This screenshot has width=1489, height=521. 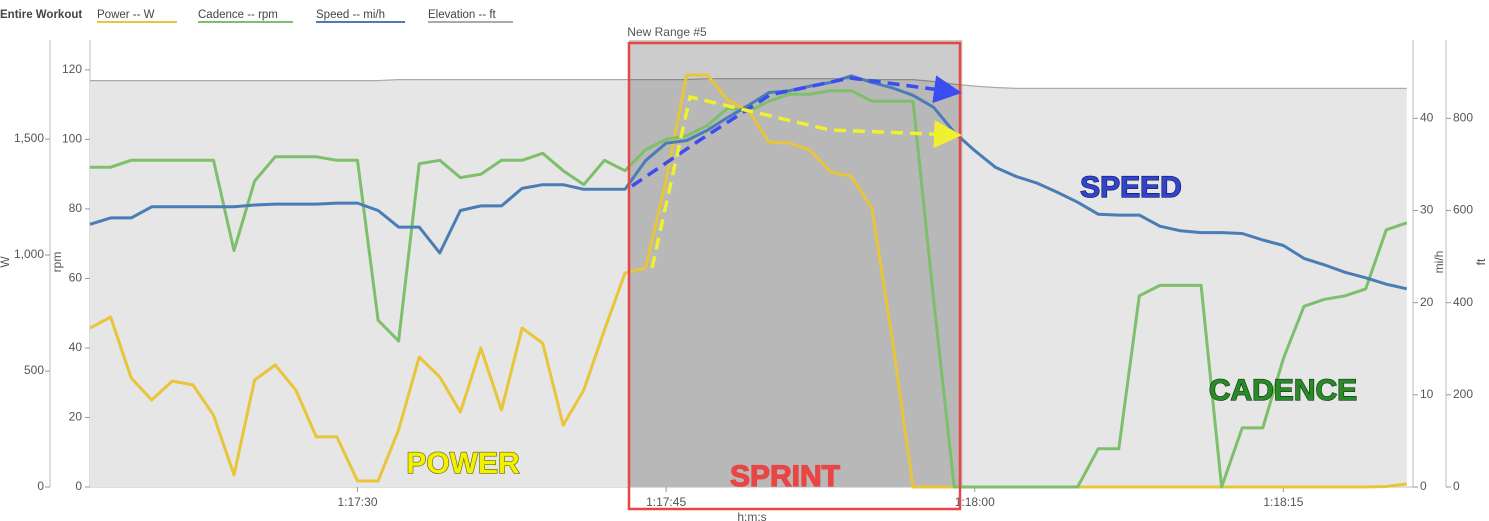 I want to click on x-tick-label: 1:18:00, so click(x=975, y=502).